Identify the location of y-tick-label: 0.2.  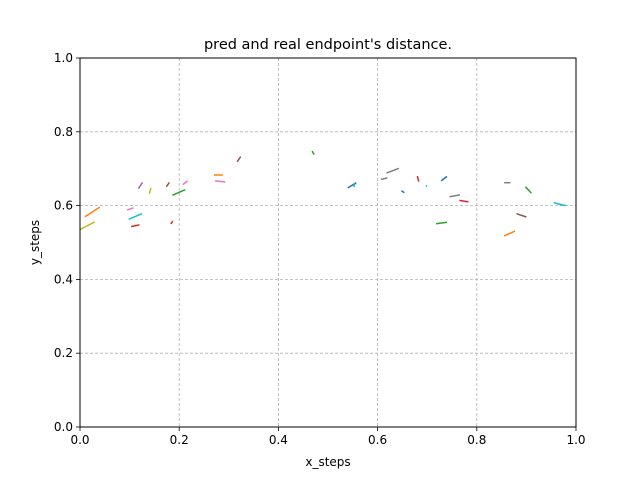
(63, 353).